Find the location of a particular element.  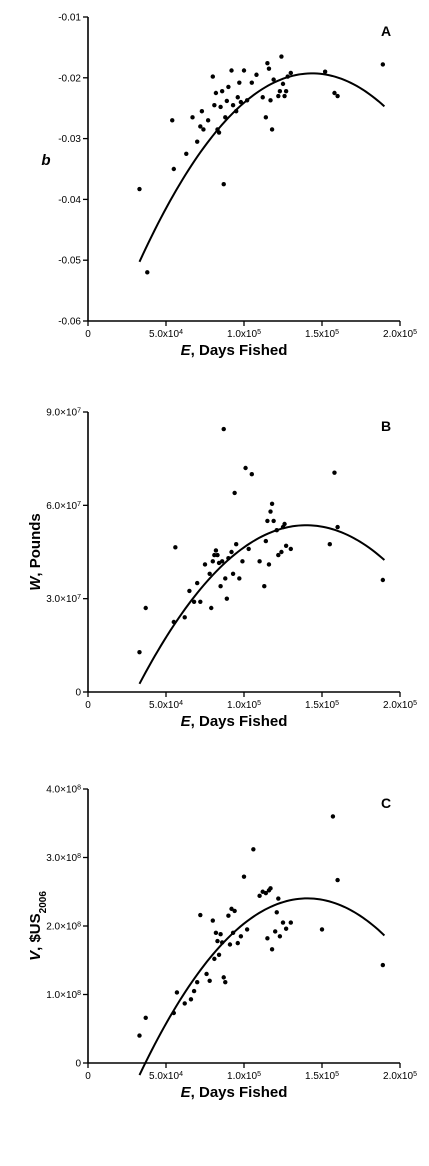

panel-label: A is located at coordinates (386, 31).